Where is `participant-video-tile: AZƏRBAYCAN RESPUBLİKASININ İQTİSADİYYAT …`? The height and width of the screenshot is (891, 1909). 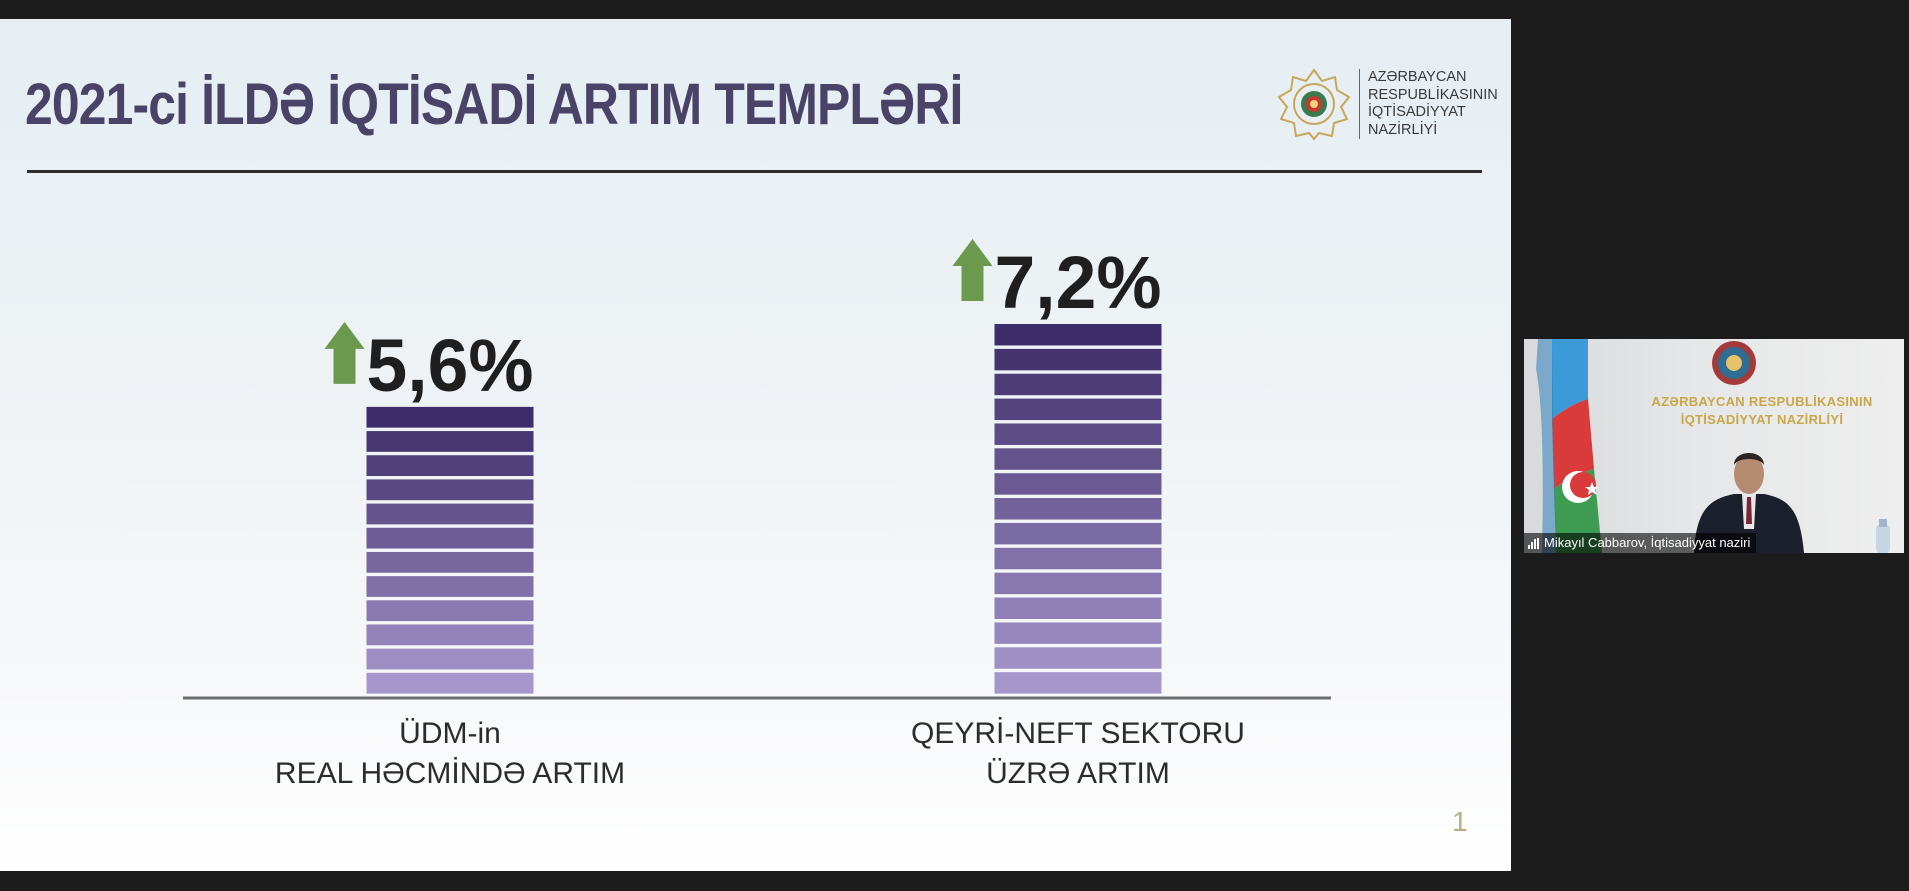 participant-video-tile: AZƏRBAYCAN RESPUBLİKASININ İQTİSADİYYAT … is located at coordinates (1714, 446).